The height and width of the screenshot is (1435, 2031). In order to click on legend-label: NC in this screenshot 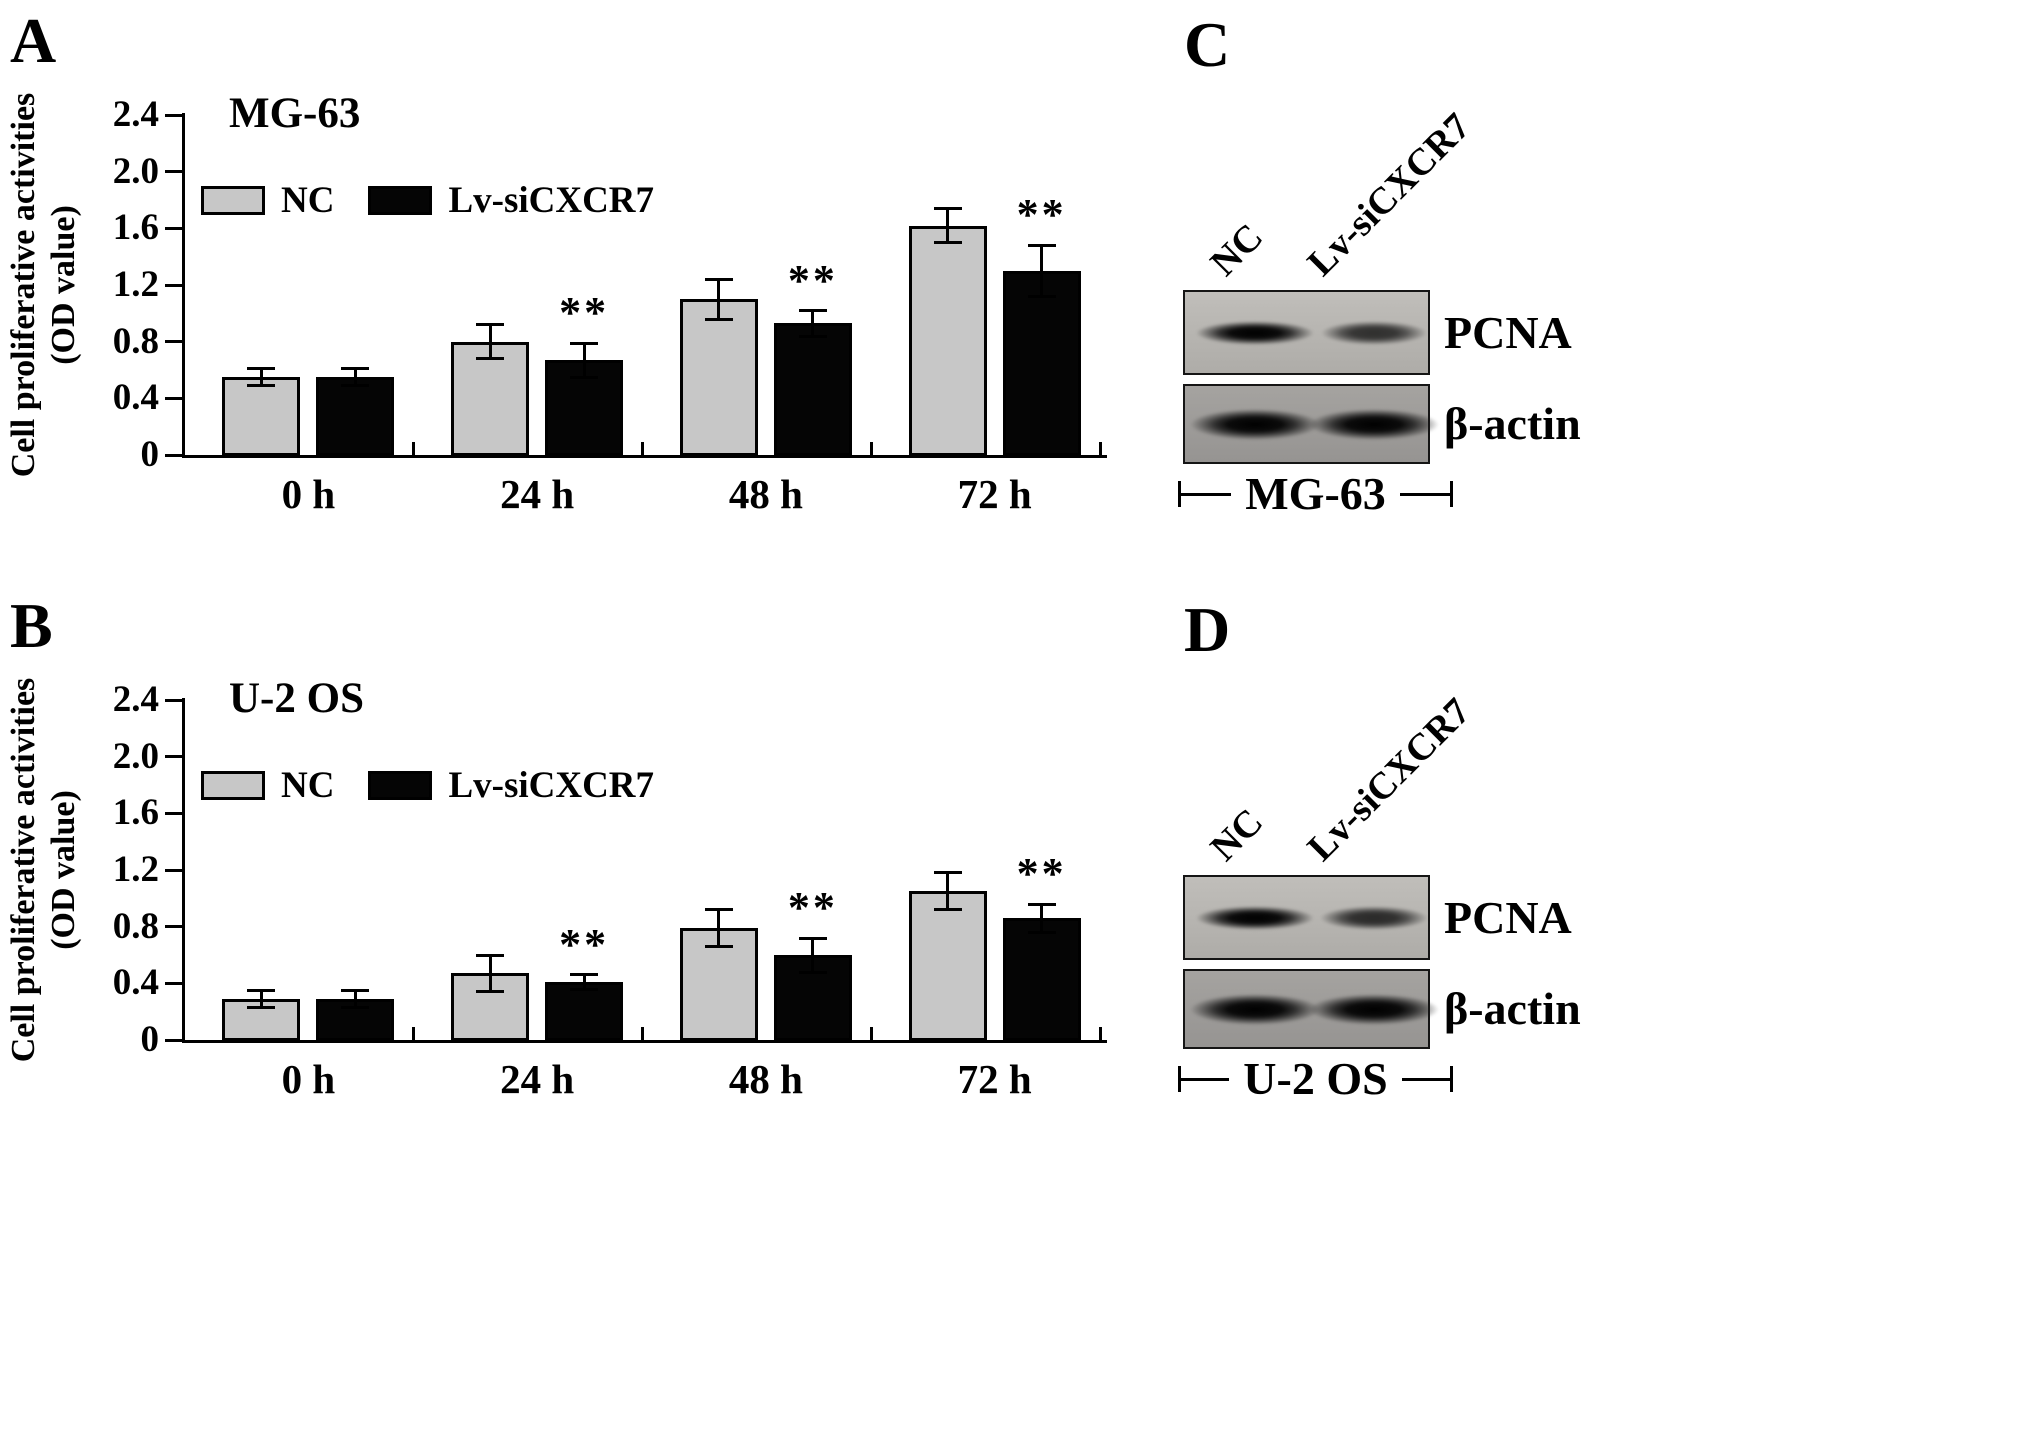, I will do `click(308, 785)`.